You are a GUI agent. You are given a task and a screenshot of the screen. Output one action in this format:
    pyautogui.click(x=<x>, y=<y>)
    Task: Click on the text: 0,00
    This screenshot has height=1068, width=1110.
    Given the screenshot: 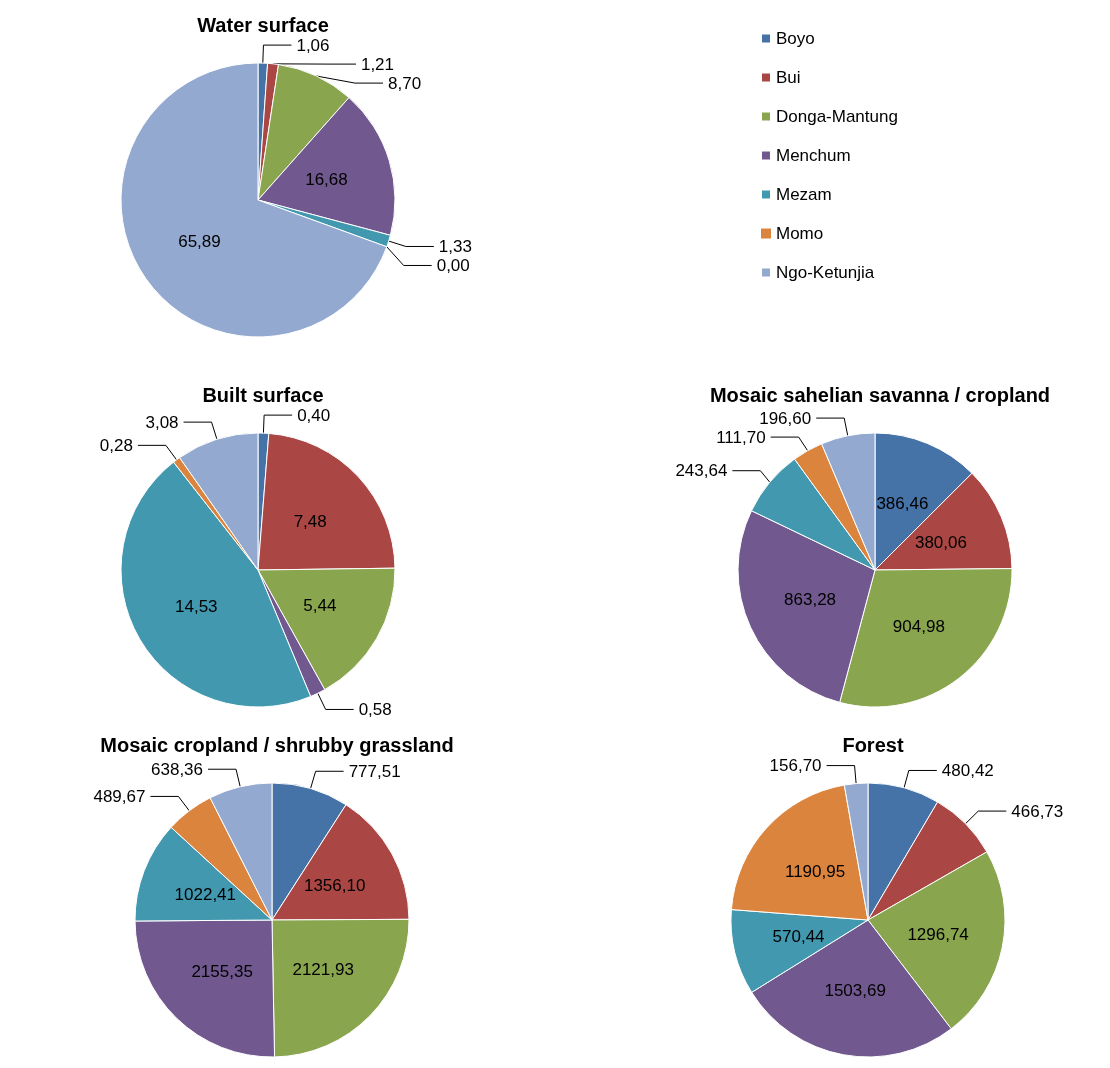 What is the action you would take?
    pyautogui.click(x=453, y=265)
    